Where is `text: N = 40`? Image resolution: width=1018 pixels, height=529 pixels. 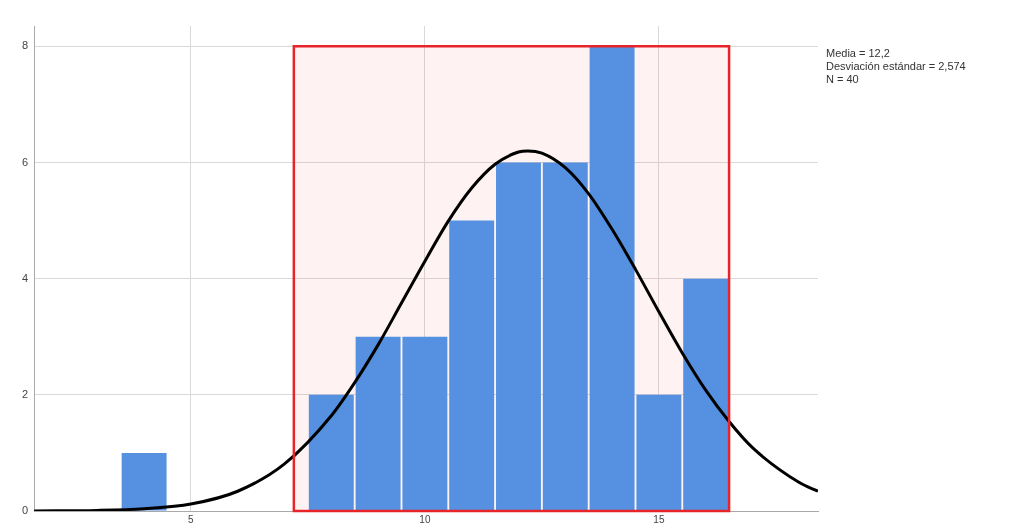 text: N = 40 is located at coordinates (842, 78).